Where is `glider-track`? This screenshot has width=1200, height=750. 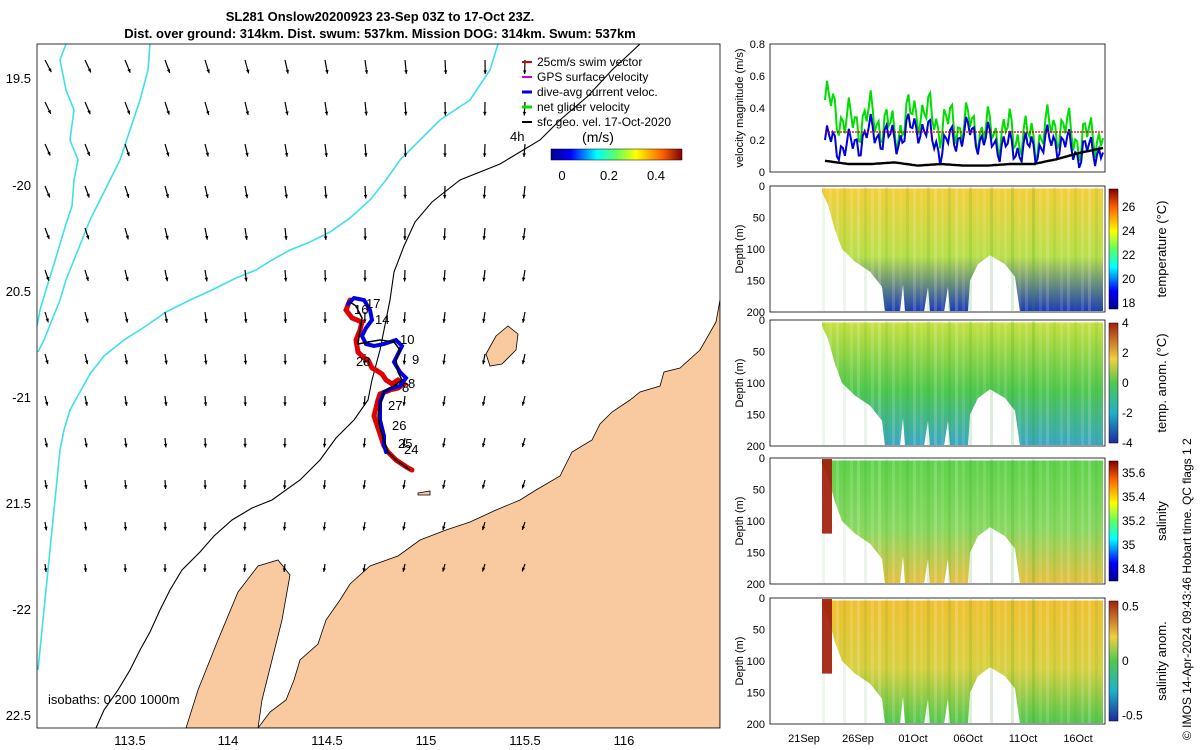 glider-track is located at coordinates (379, 384).